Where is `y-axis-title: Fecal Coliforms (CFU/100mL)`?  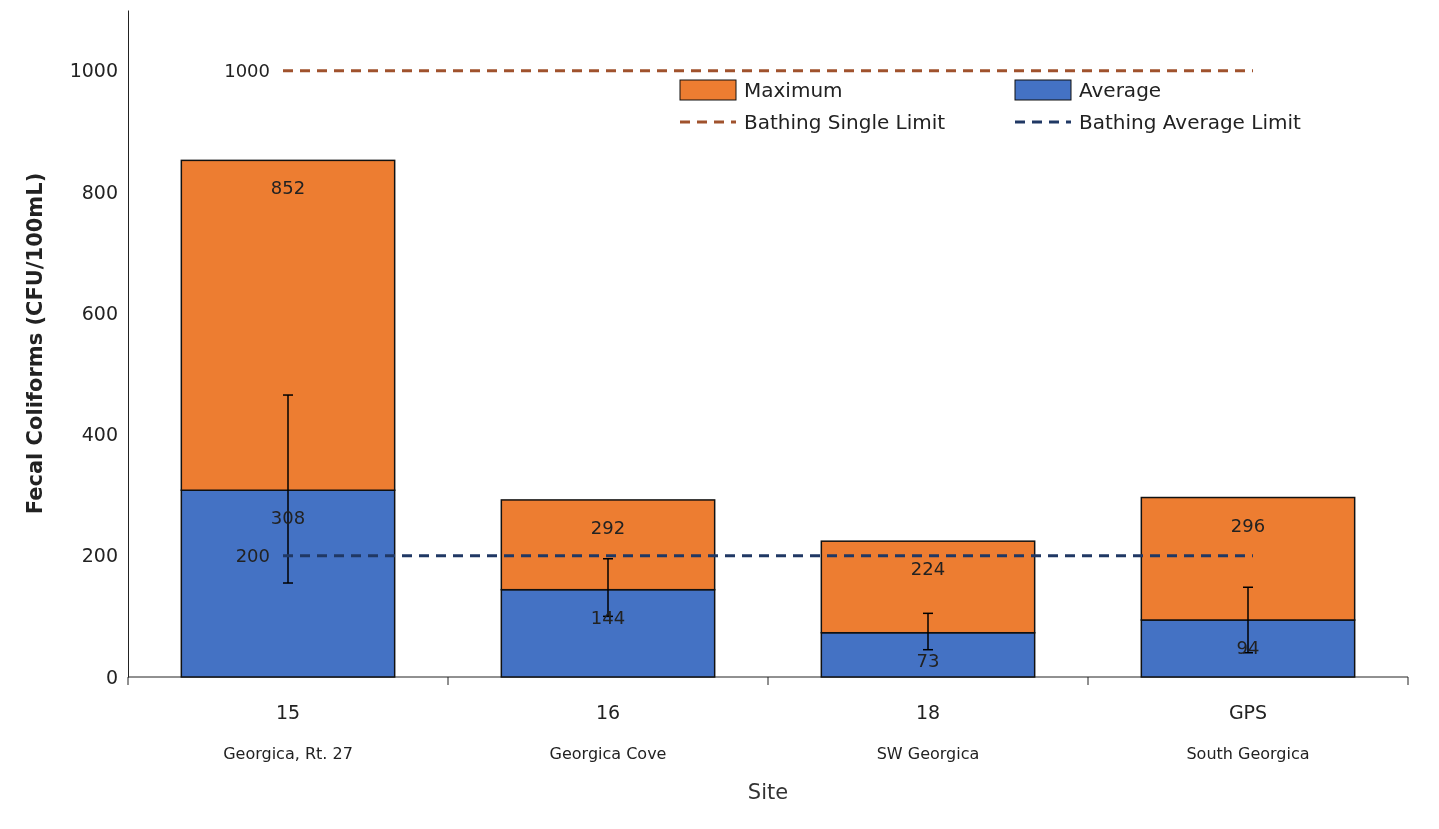
y-axis-title: Fecal Coliforms (CFU/100mL) is located at coordinates (35, 343).